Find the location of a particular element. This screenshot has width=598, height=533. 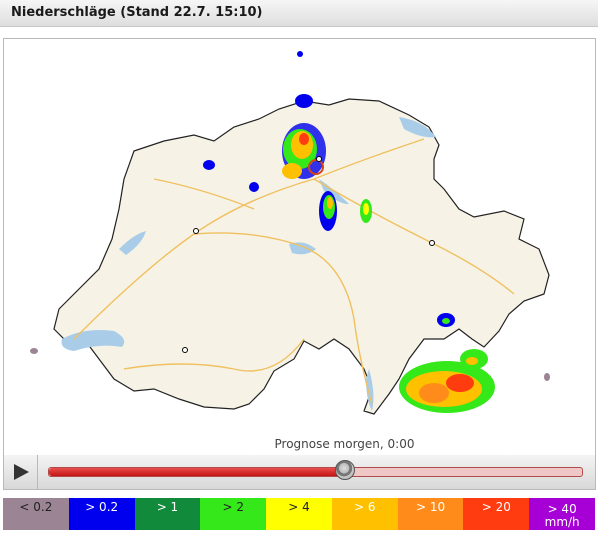

animation-player is located at coordinates (299, 472).